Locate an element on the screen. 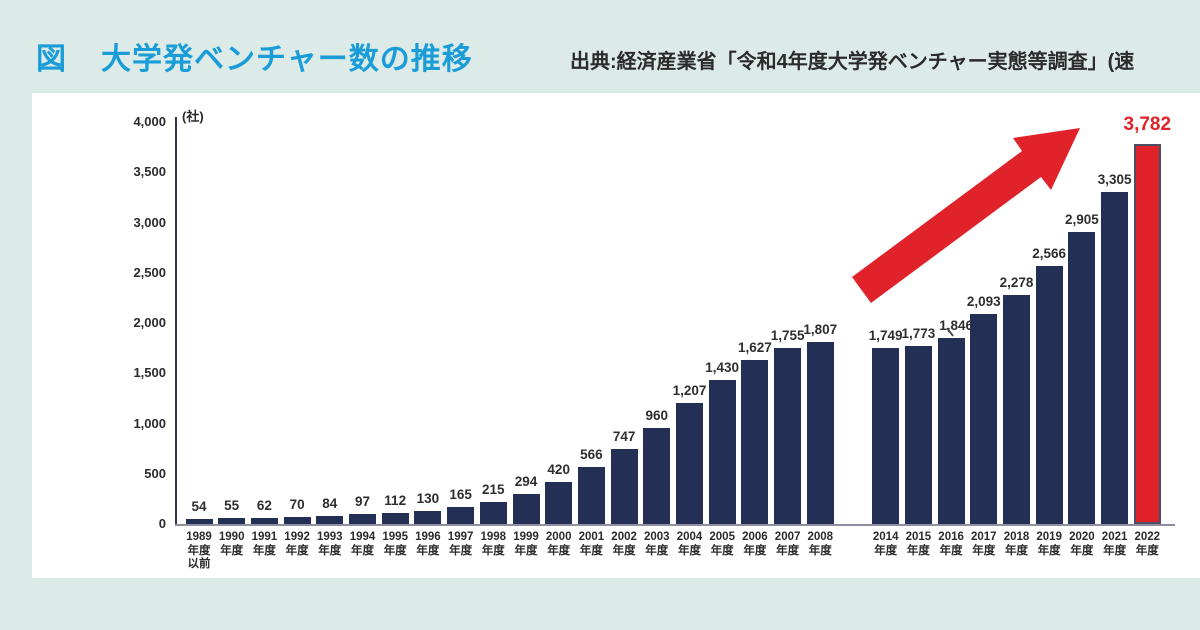 This screenshot has width=1200, height=630. bar-value-label: 130 is located at coordinates (428, 498).